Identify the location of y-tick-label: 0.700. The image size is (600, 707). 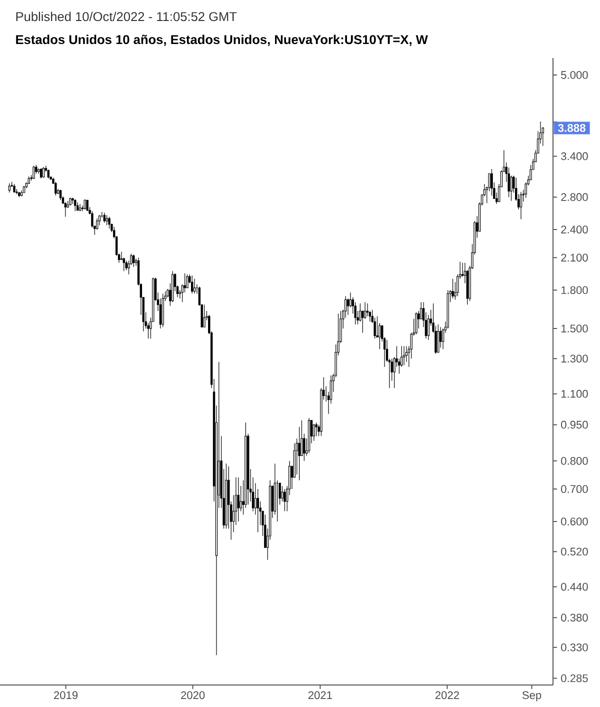
(574, 489).